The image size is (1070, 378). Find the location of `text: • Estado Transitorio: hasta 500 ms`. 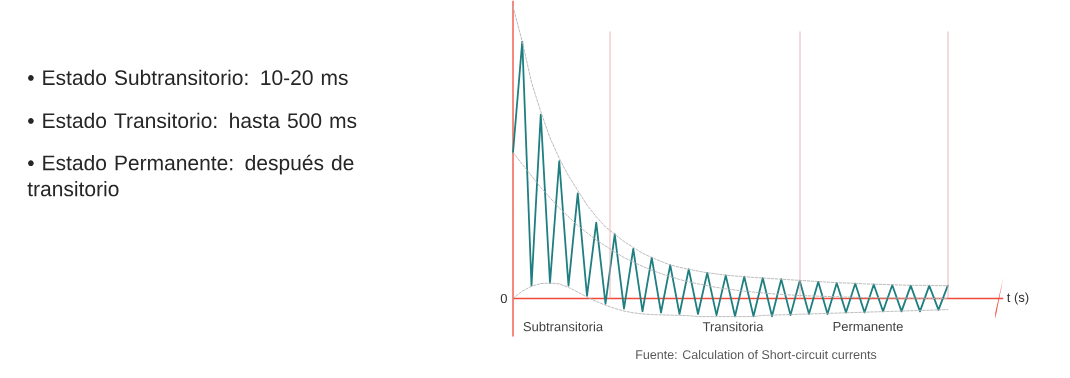

text: • Estado Transitorio: hasta 500 ms is located at coordinates (192, 120).